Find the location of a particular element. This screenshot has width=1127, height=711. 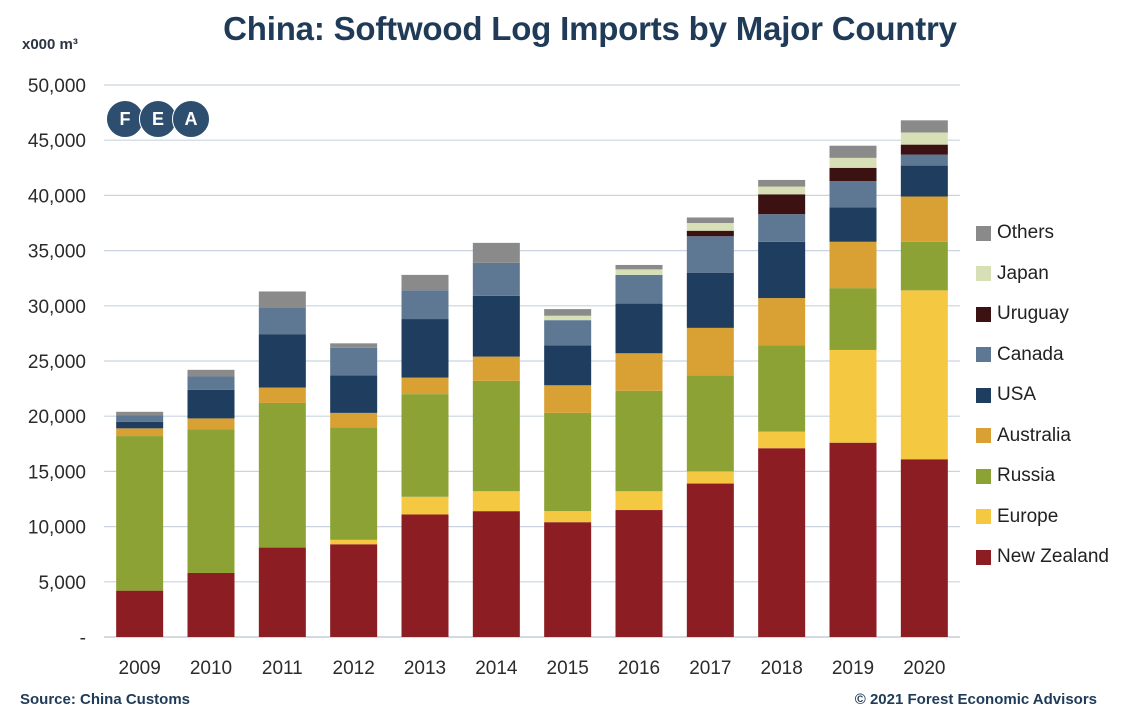

legend-item: USA is located at coordinates (1042, 395).